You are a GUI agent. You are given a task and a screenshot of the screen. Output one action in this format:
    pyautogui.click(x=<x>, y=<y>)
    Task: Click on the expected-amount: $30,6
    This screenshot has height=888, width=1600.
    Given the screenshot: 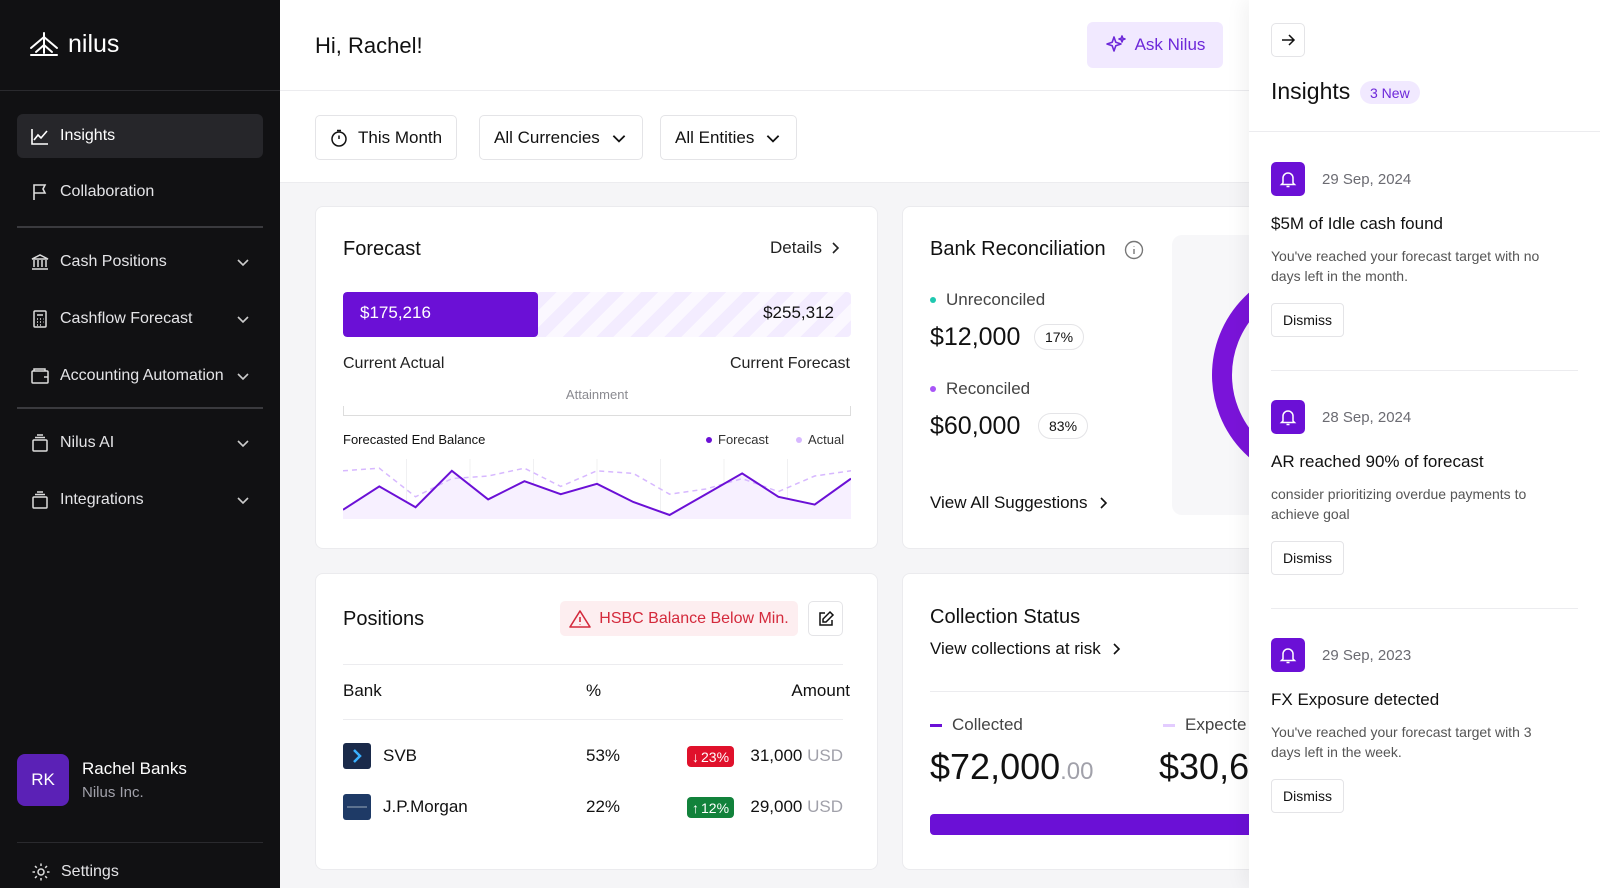 What is the action you would take?
    pyautogui.click(x=1204, y=766)
    